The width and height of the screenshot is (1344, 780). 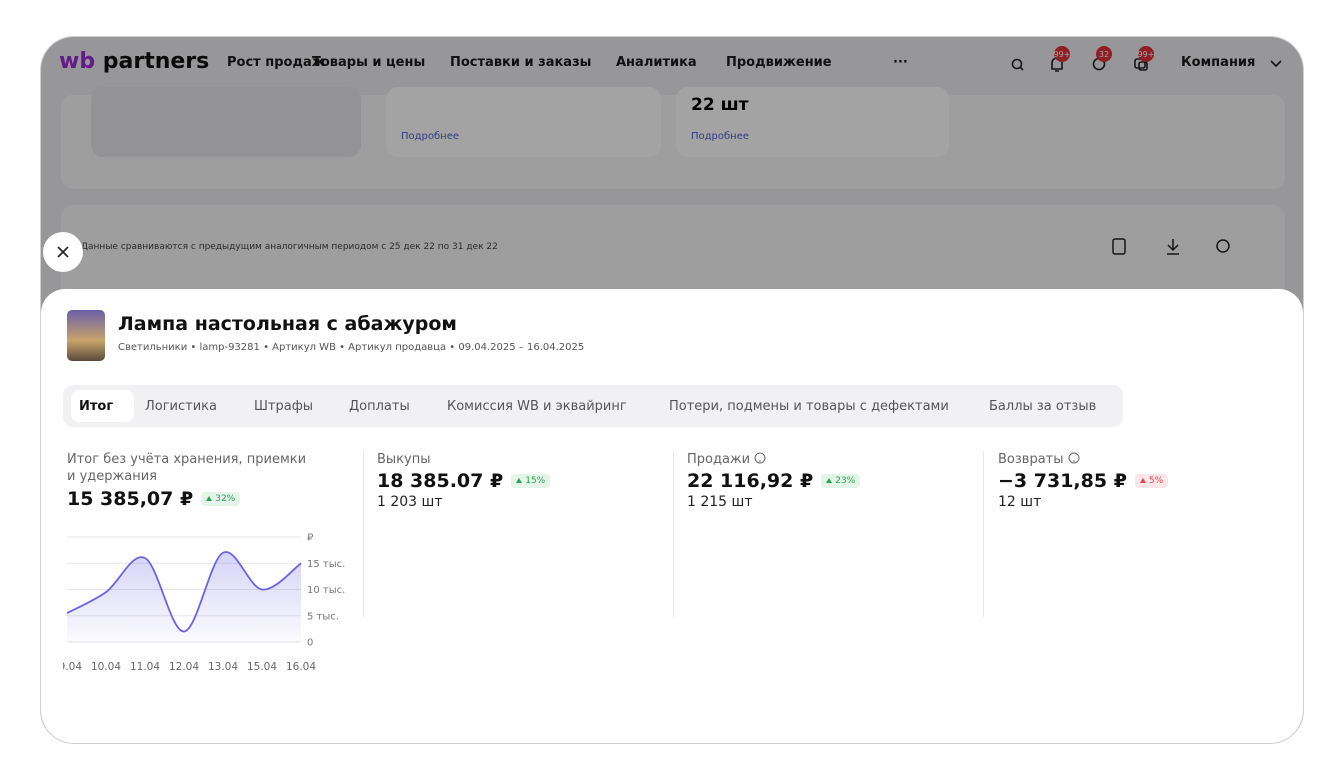 I want to click on x-tick-label: 16.04, so click(x=301, y=667).